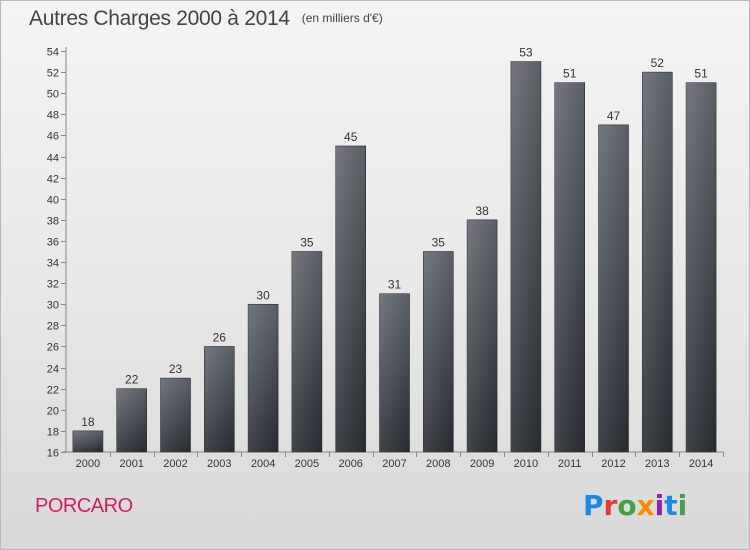  Describe the element at coordinates (53, 391) in the screenshot. I see `y-tick-label: 22` at that location.